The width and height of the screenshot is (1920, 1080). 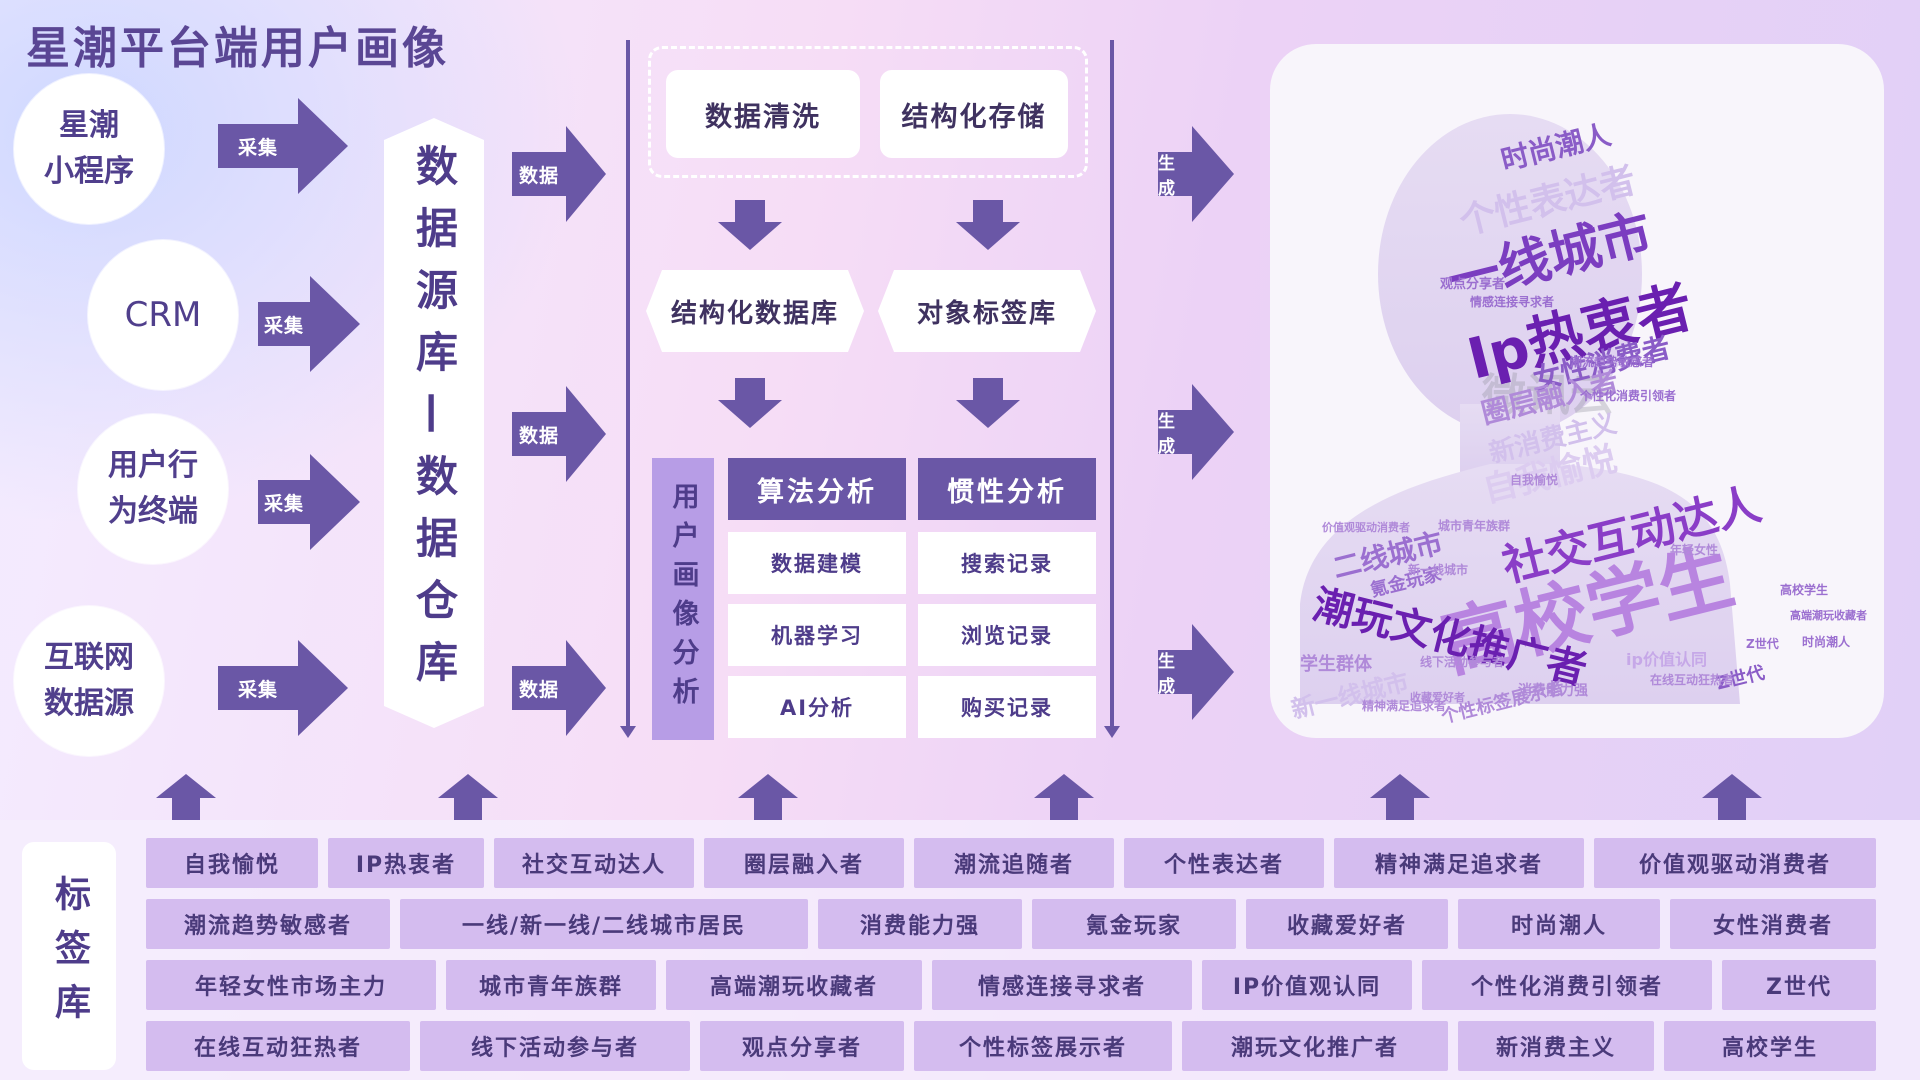 What do you see at coordinates (1628, 396) in the screenshot?
I see `word: 个性化消费引领者` at bounding box center [1628, 396].